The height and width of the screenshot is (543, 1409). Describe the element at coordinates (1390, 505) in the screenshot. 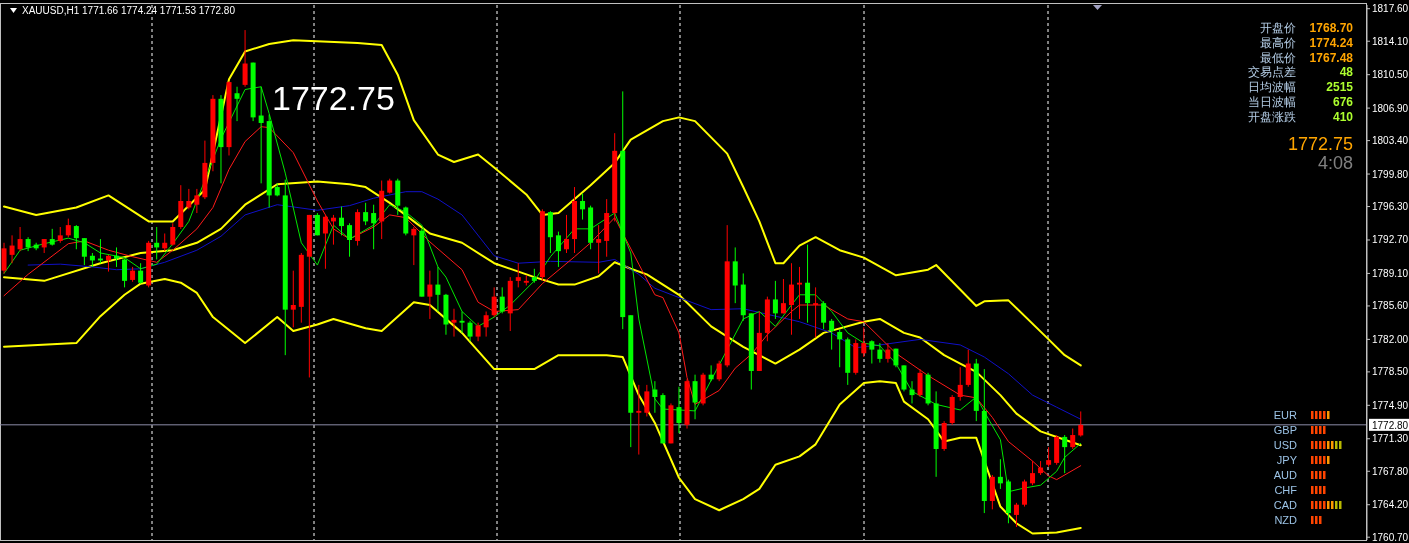

I see `y-tick-label: 1764.20` at that location.